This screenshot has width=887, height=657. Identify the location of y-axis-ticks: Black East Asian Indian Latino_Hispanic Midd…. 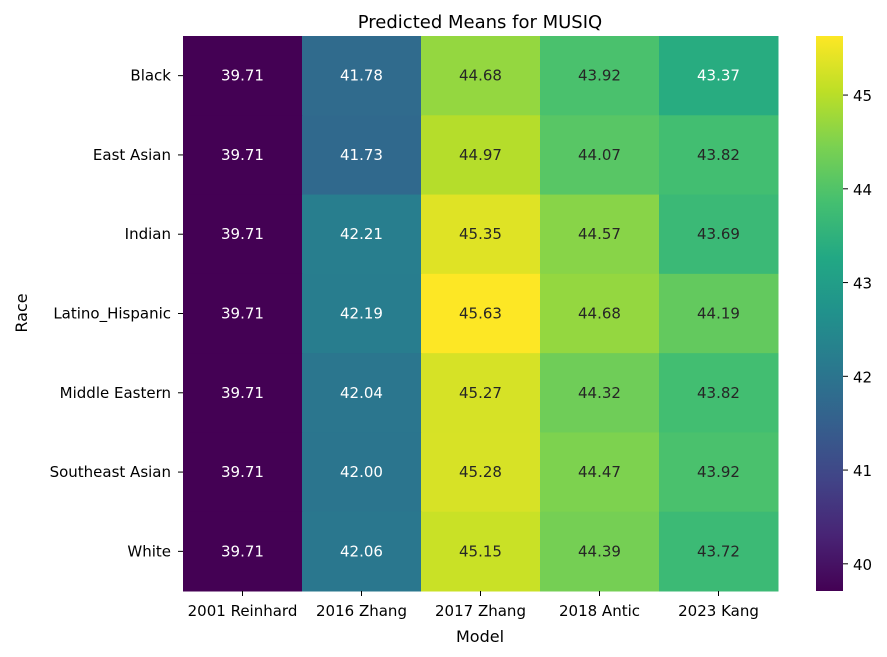
(116, 313).